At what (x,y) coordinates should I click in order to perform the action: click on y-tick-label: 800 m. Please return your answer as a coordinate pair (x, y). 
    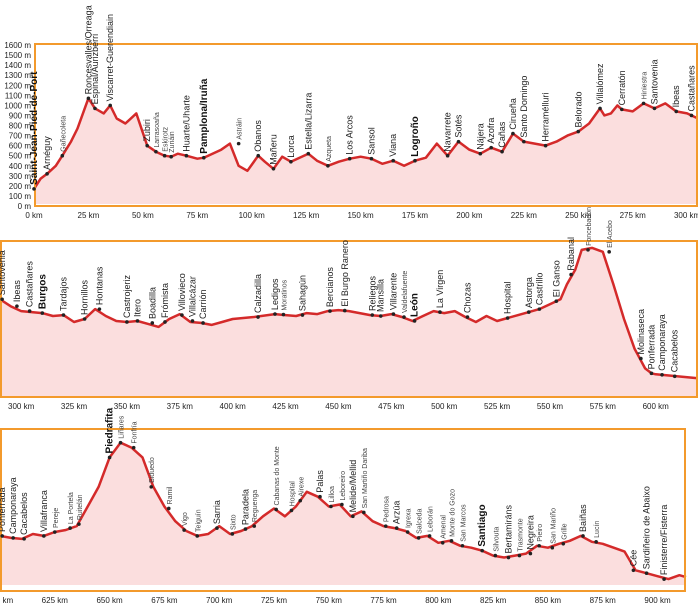
    Looking at the image, I should click on (20, 126).